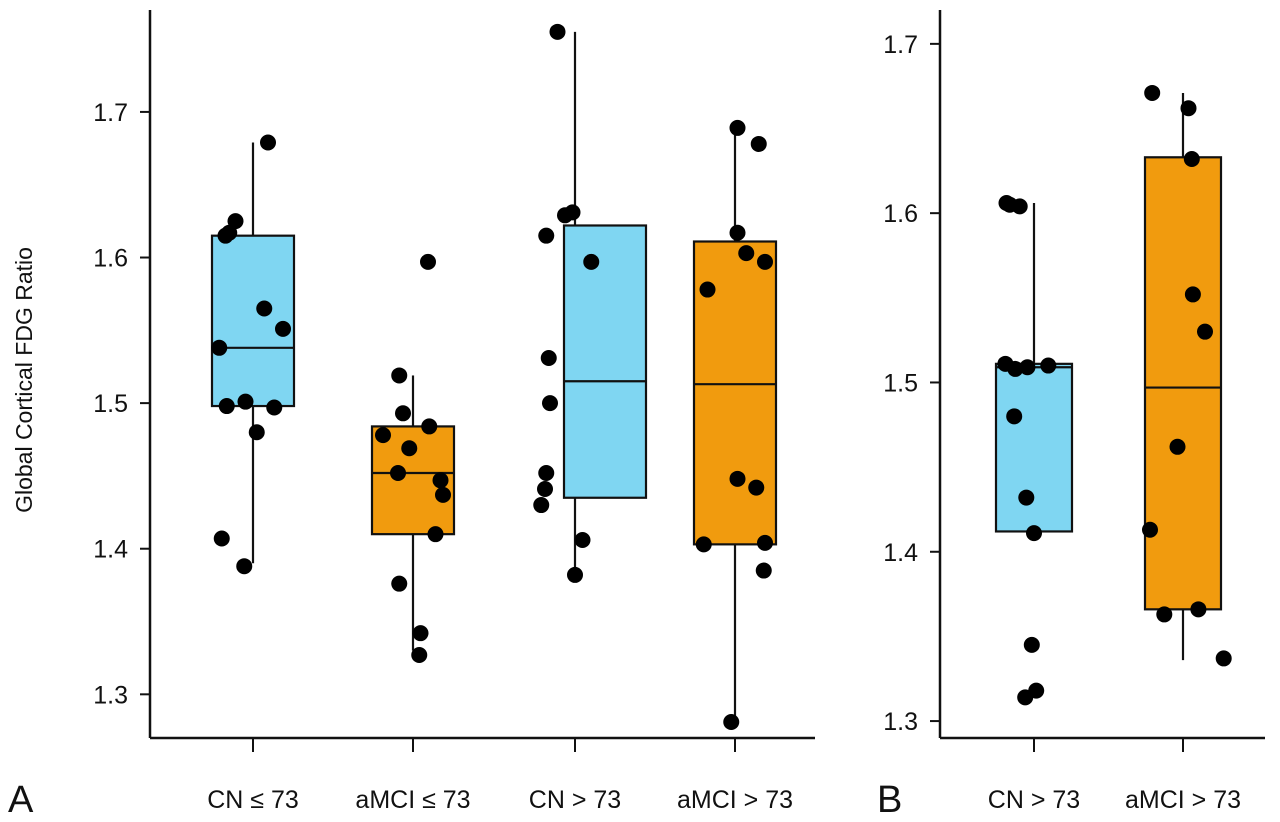 The height and width of the screenshot is (822, 1280). Describe the element at coordinates (900, 722) in the screenshot. I see `panel-b-ytick-label: 1.3` at that location.